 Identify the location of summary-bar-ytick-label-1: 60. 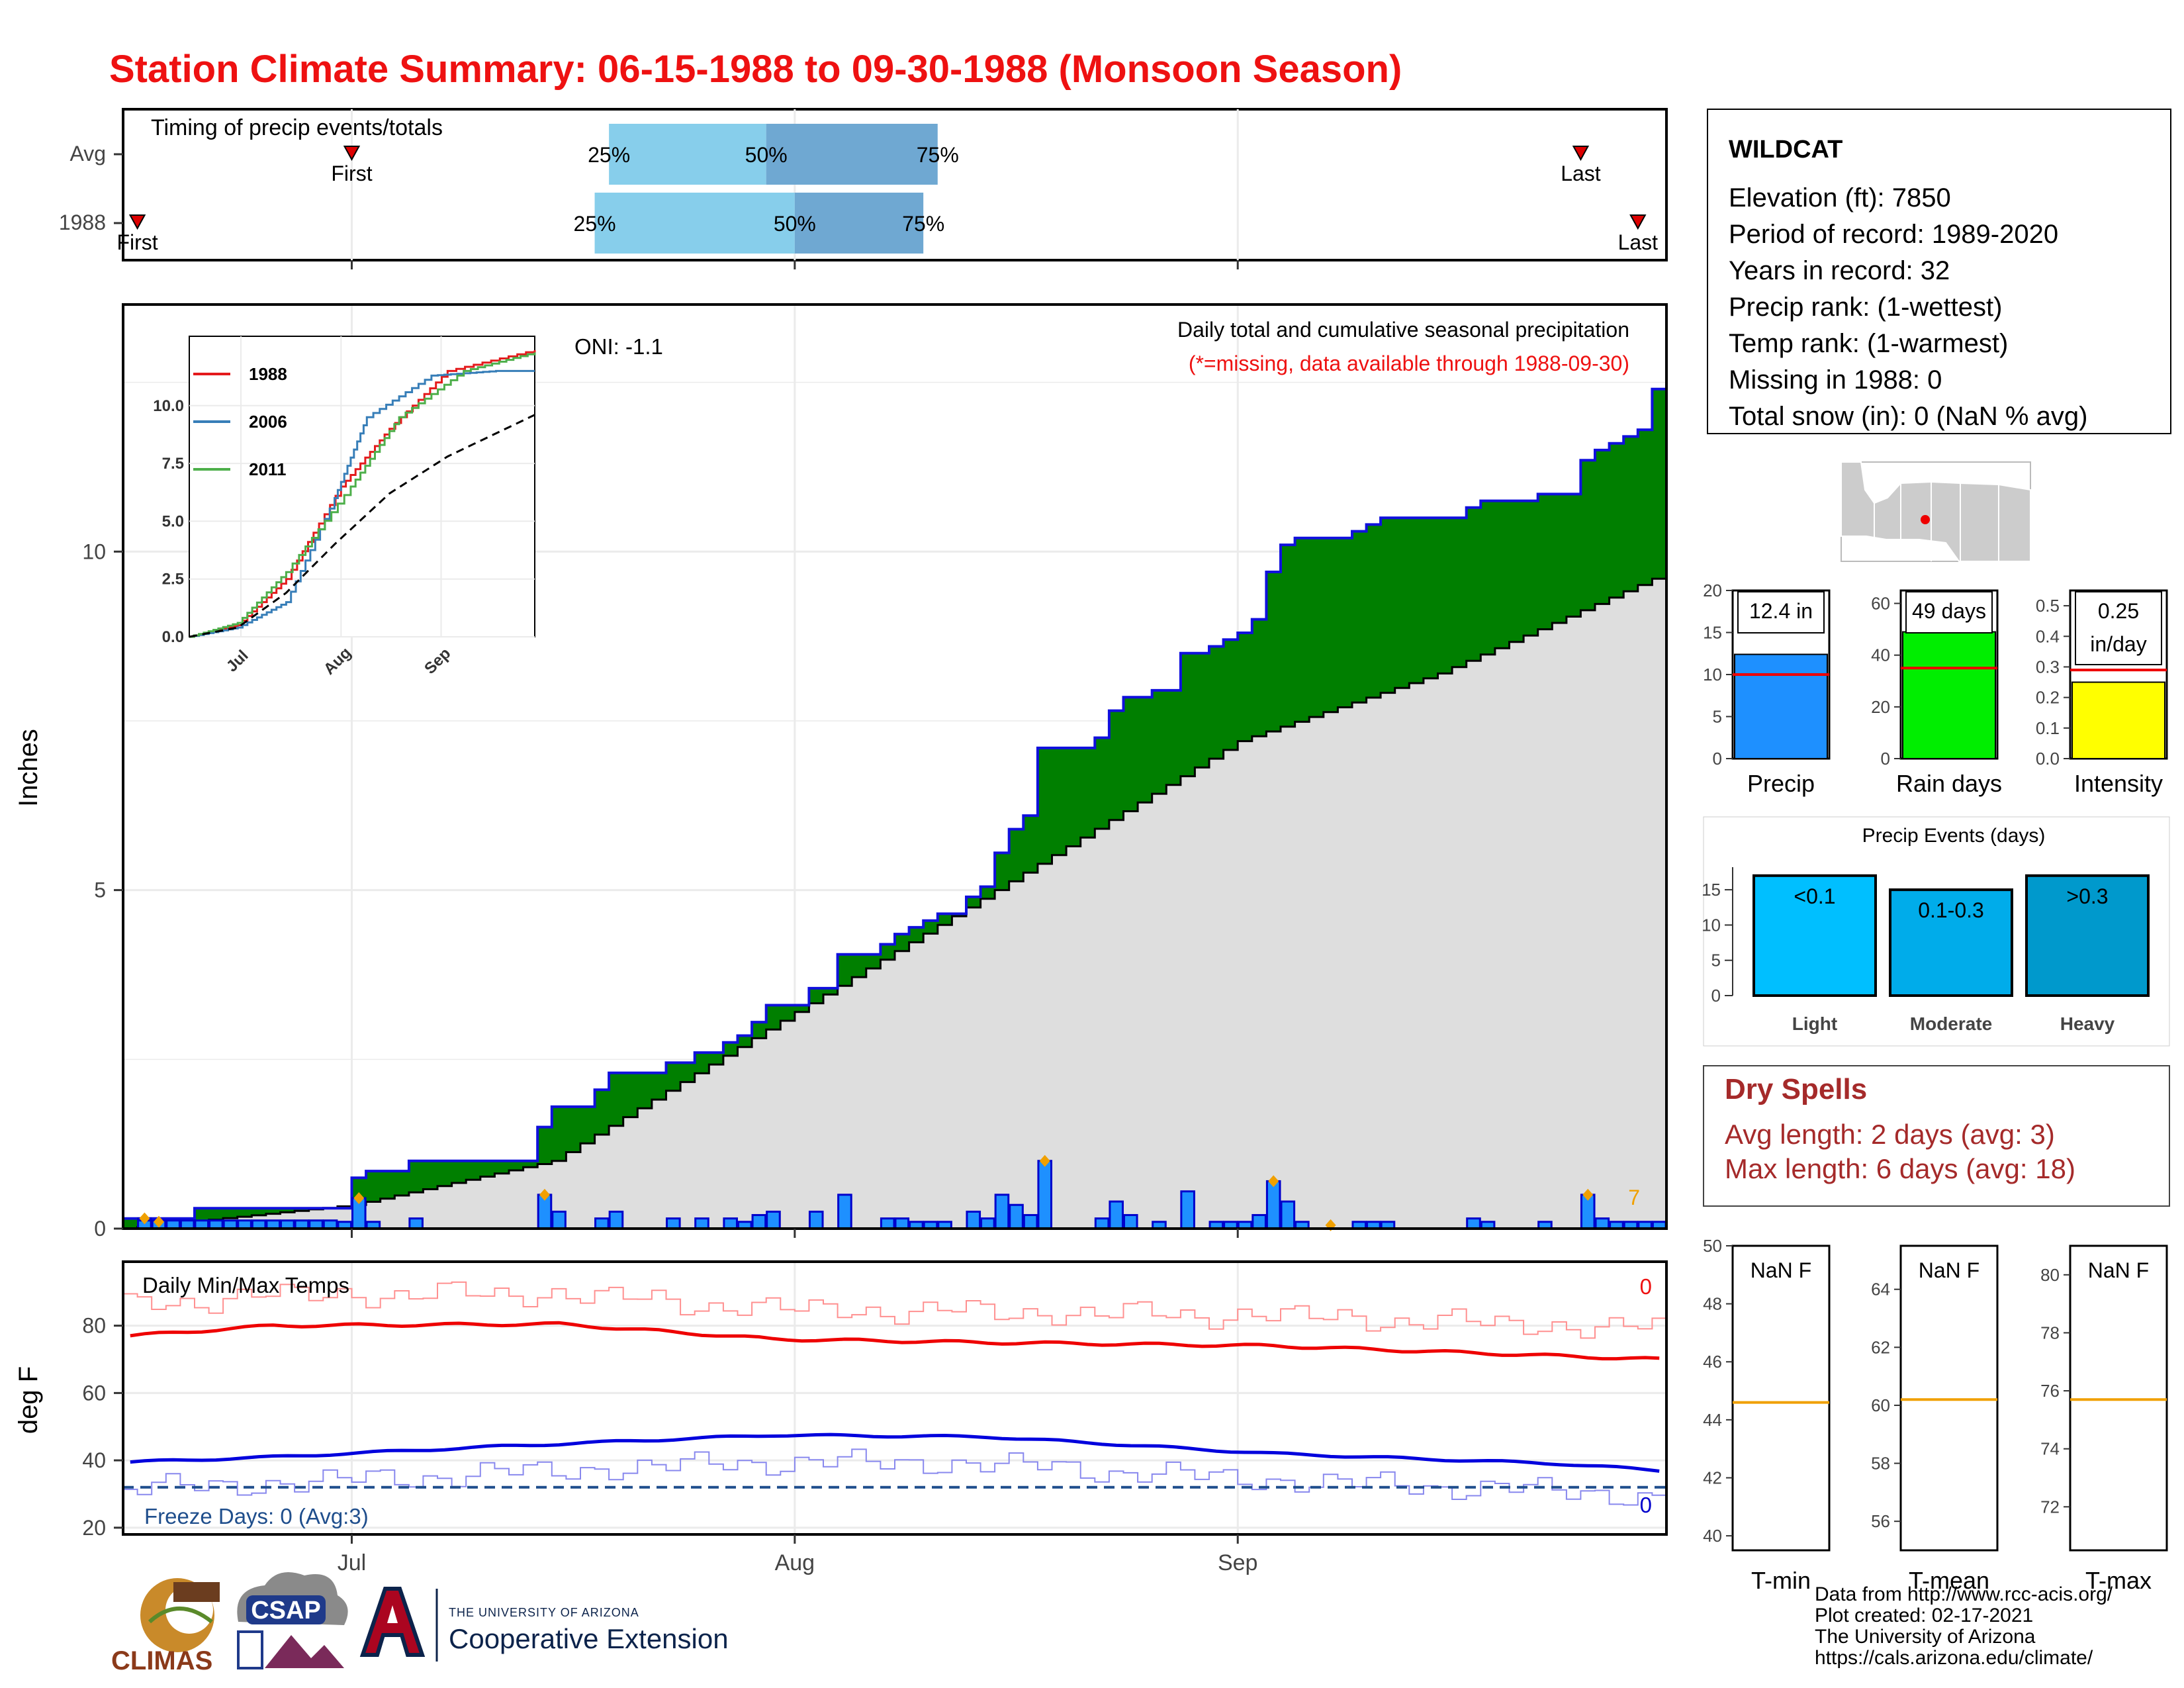
(1880, 604).